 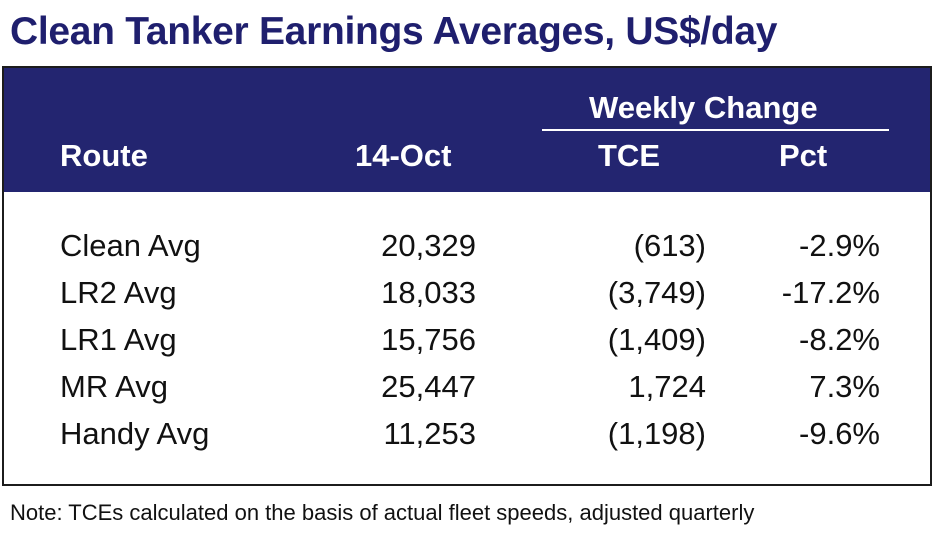 I want to click on pct-change-cell: -17.2%, so click(x=830, y=292).